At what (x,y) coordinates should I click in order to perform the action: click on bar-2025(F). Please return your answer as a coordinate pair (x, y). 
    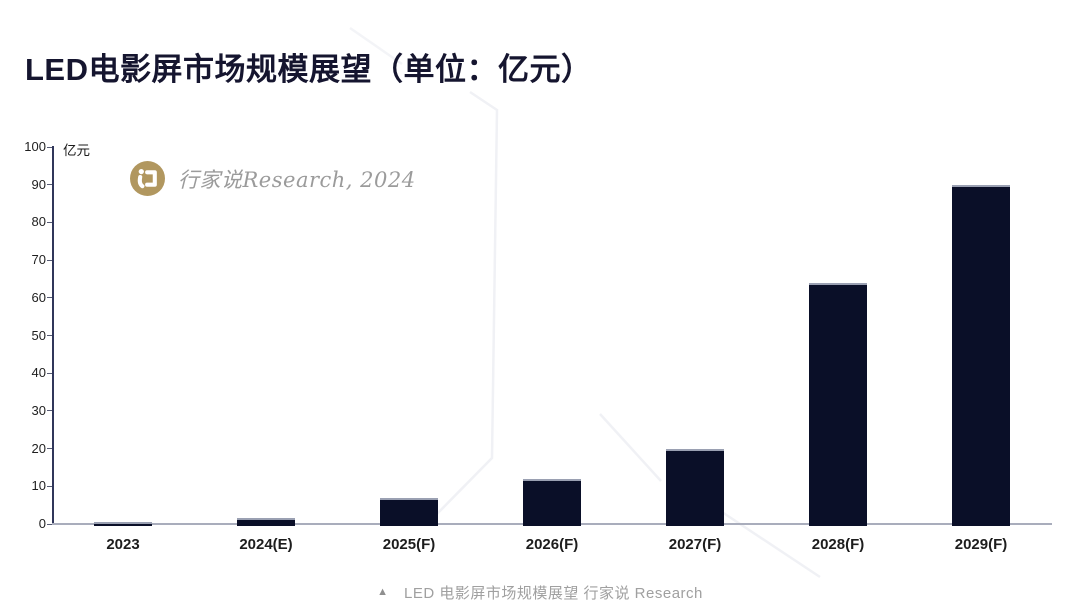
    Looking at the image, I should click on (409, 512).